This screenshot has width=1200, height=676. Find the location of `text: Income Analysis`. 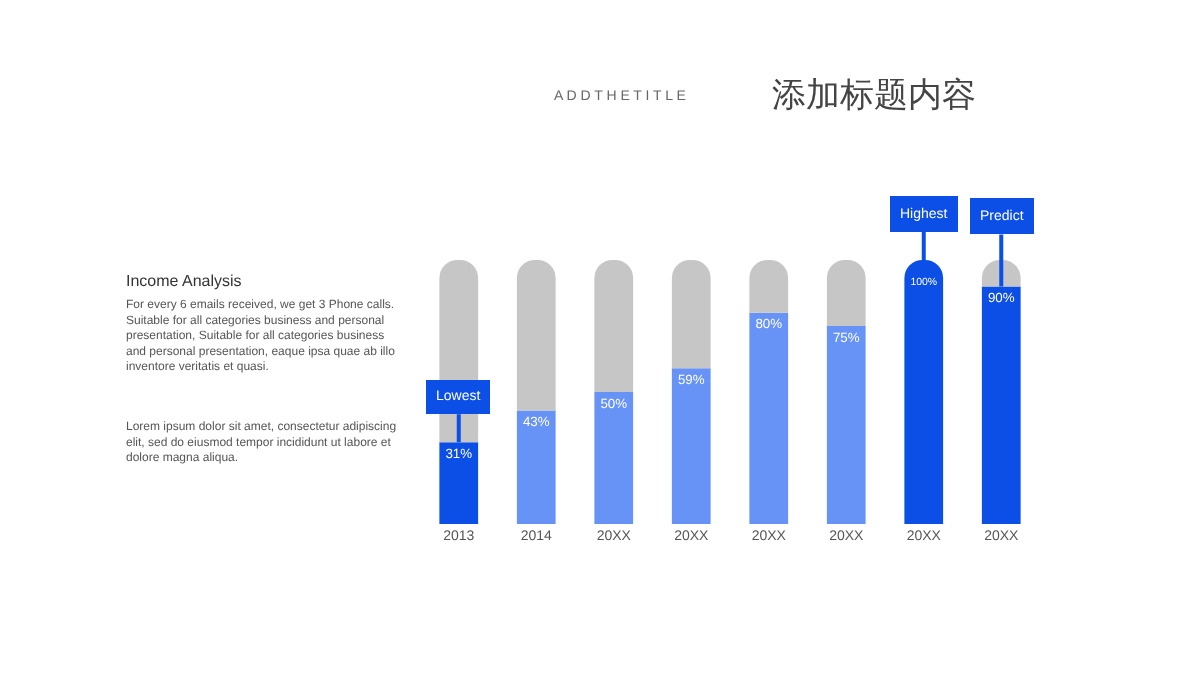

text: Income Analysis is located at coordinates (184, 281).